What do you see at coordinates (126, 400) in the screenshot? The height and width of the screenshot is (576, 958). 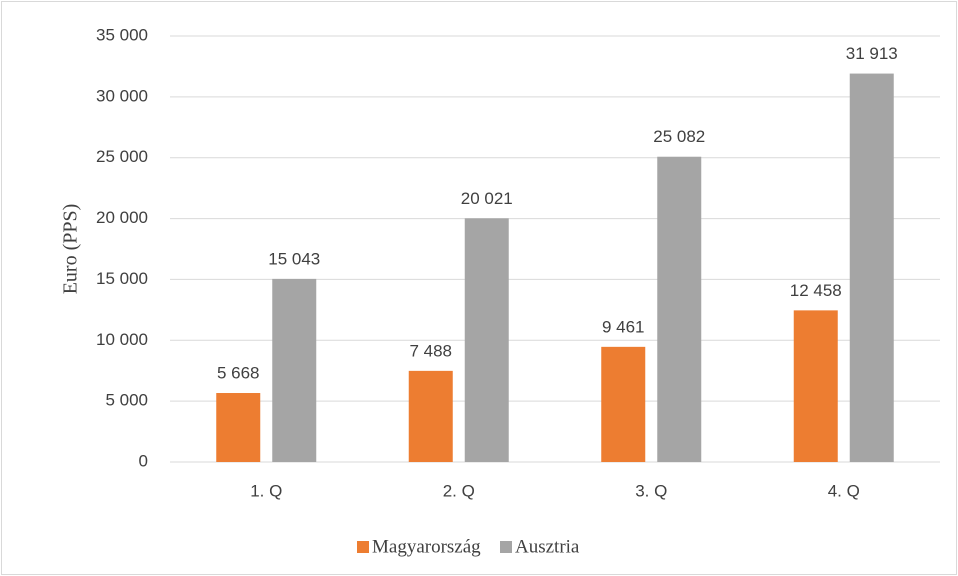 I see `y-tick-label: 5 000` at bounding box center [126, 400].